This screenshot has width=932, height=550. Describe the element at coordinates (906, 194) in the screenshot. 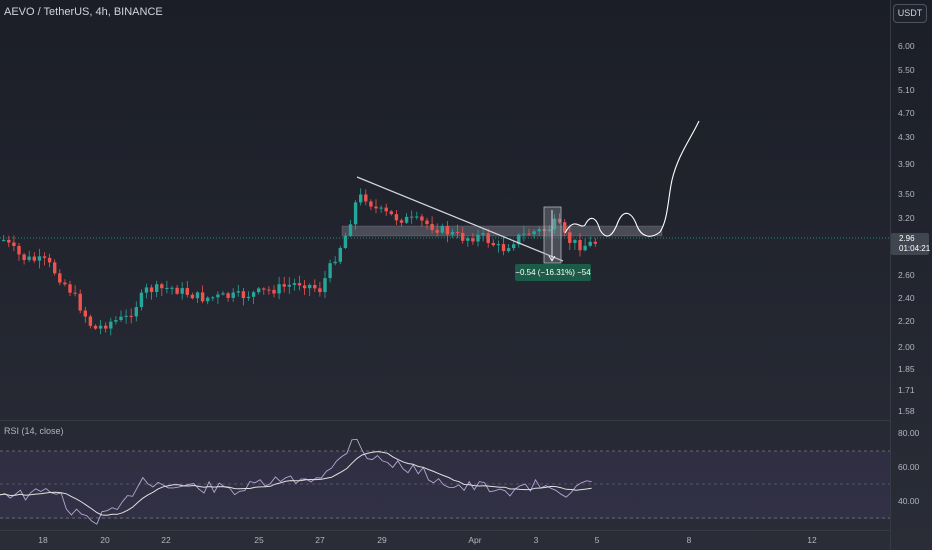

I see `price-tick: 3.50` at that location.